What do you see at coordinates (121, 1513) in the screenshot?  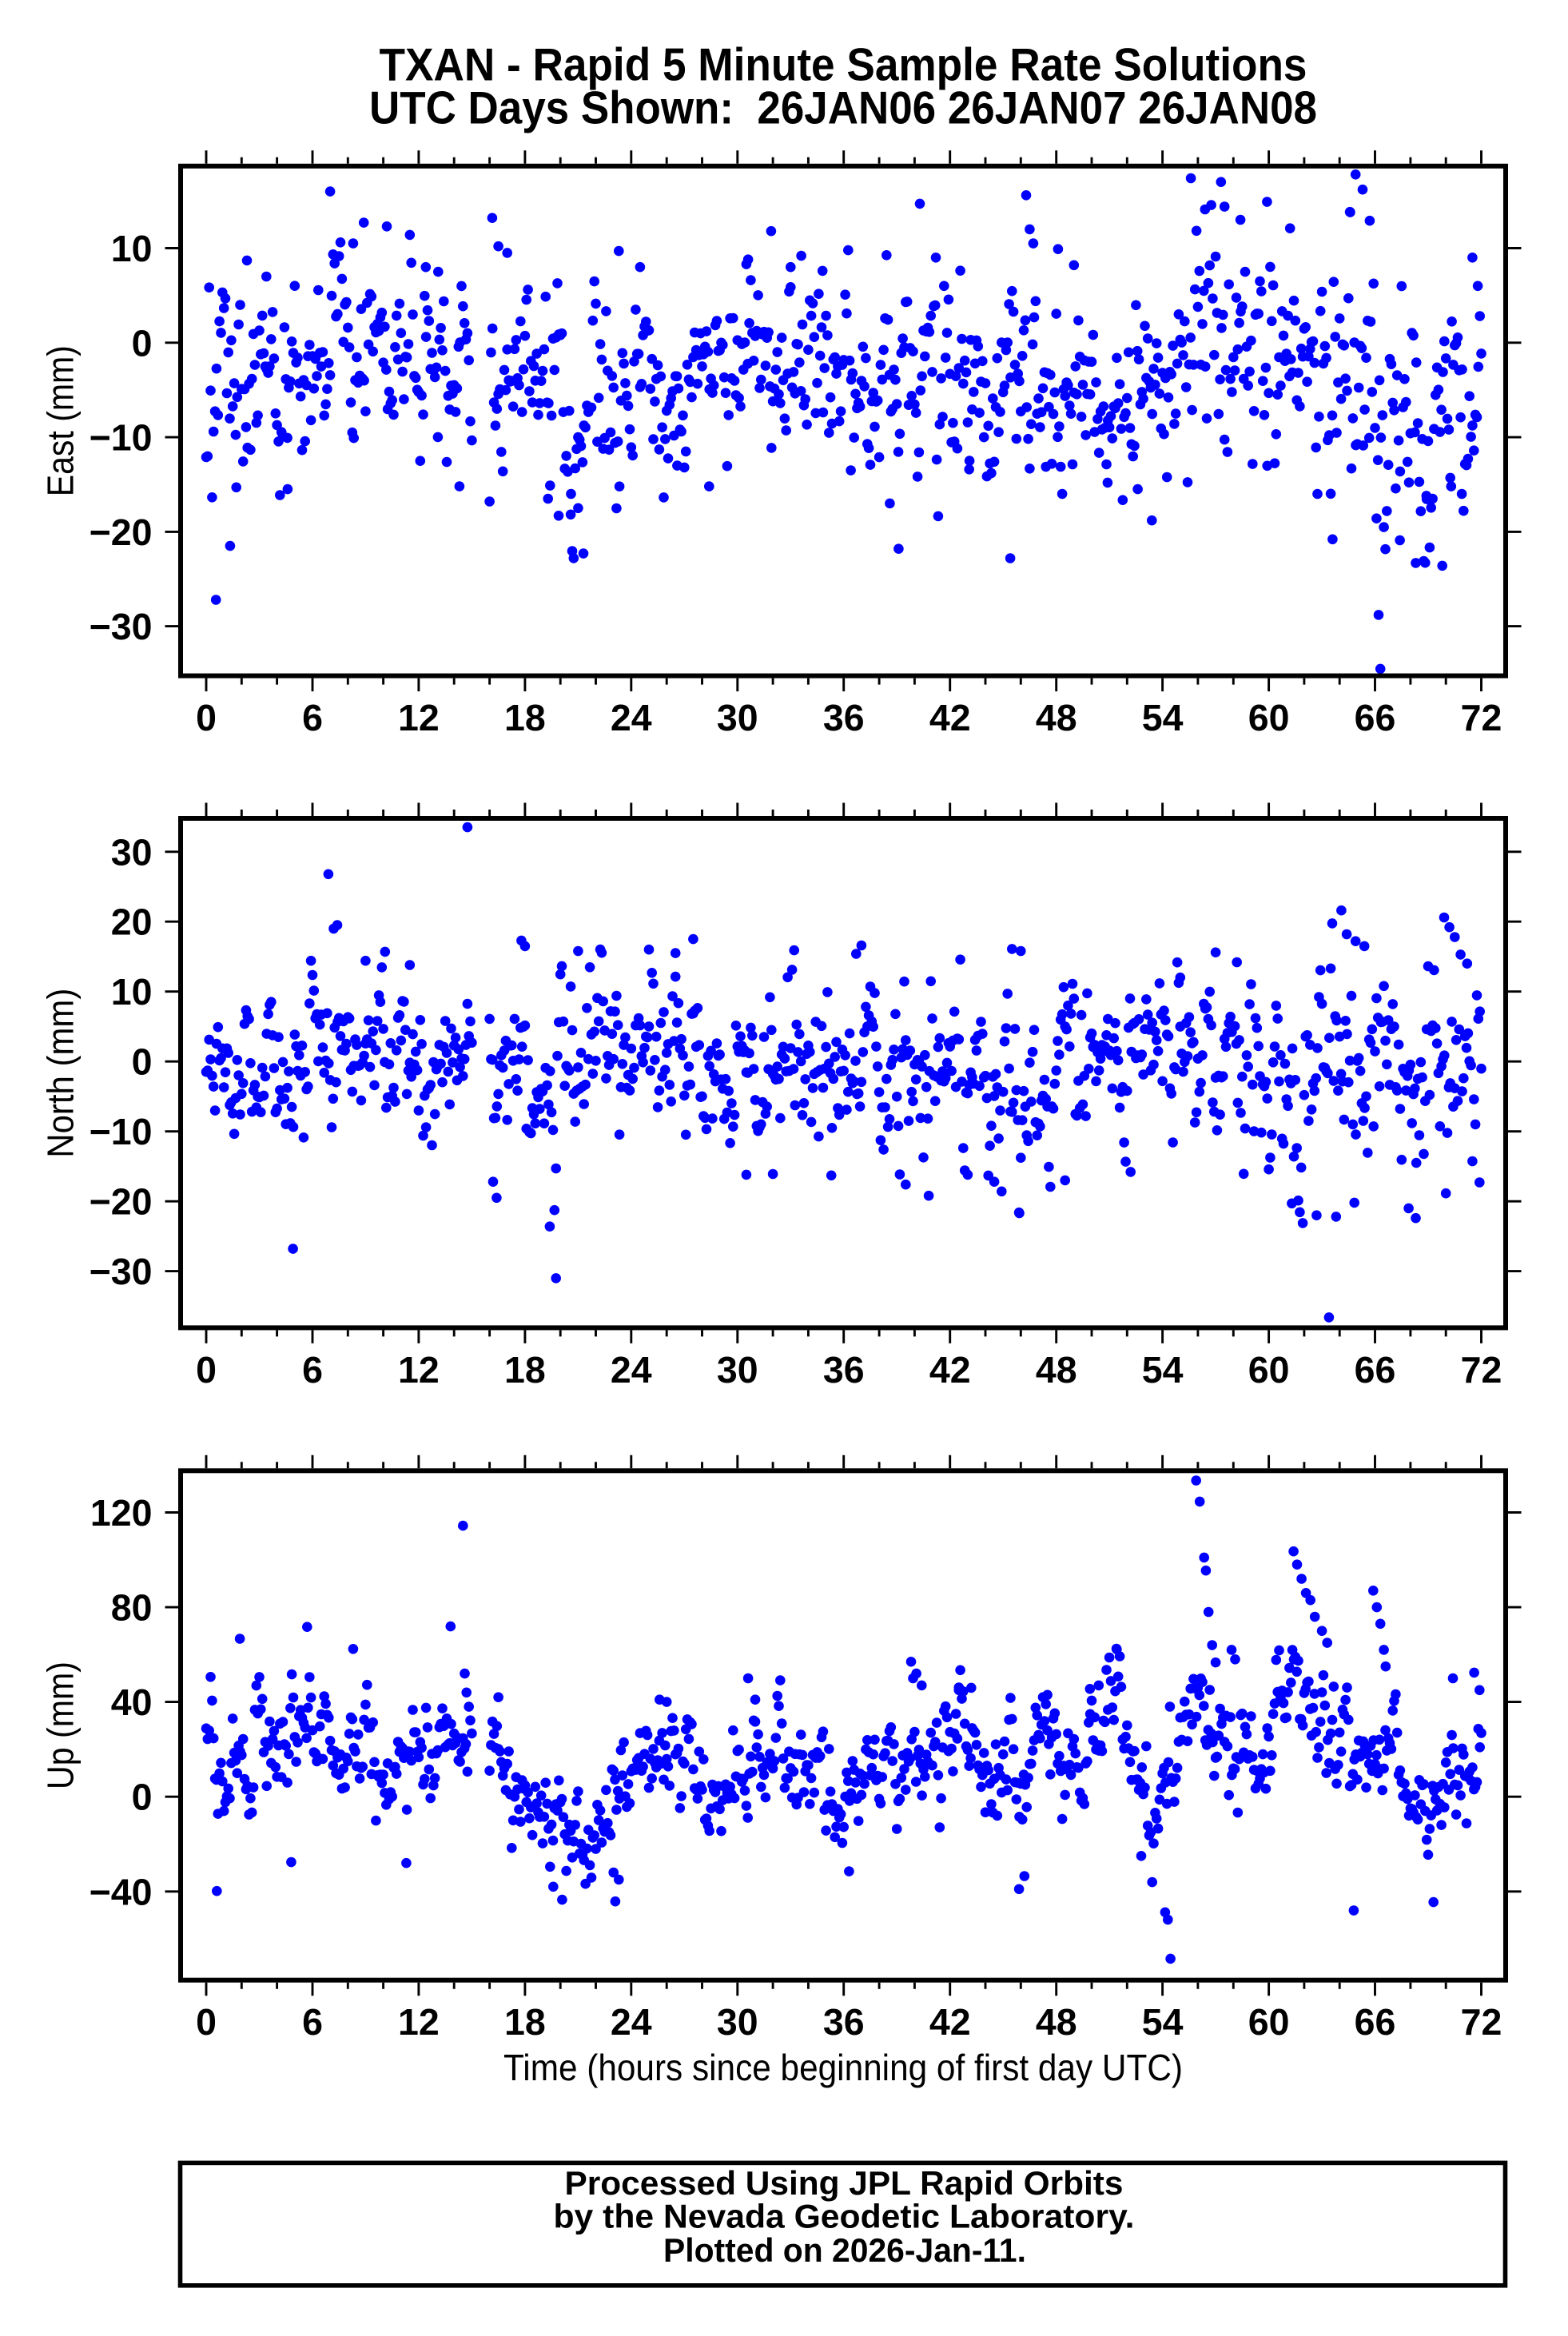 I see `svg-text: 120` at bounding box center [121, 1513].